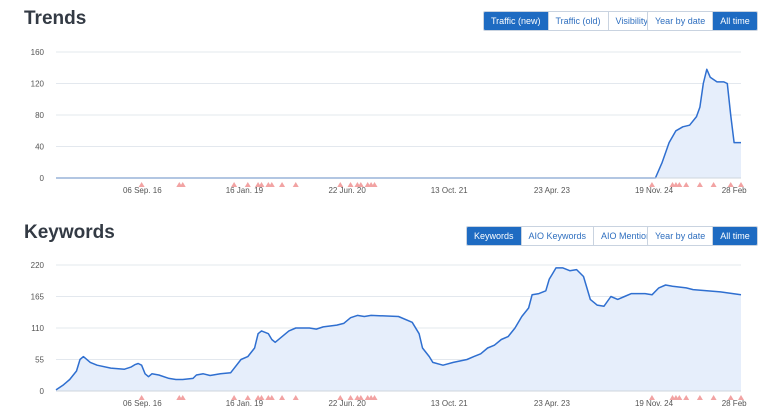 Image resolution: width=768 pixels, height=416 pixels. Describe the element at coordinates (37, 328) in the screenshot. I see `y-tick-label: 110` at that location.